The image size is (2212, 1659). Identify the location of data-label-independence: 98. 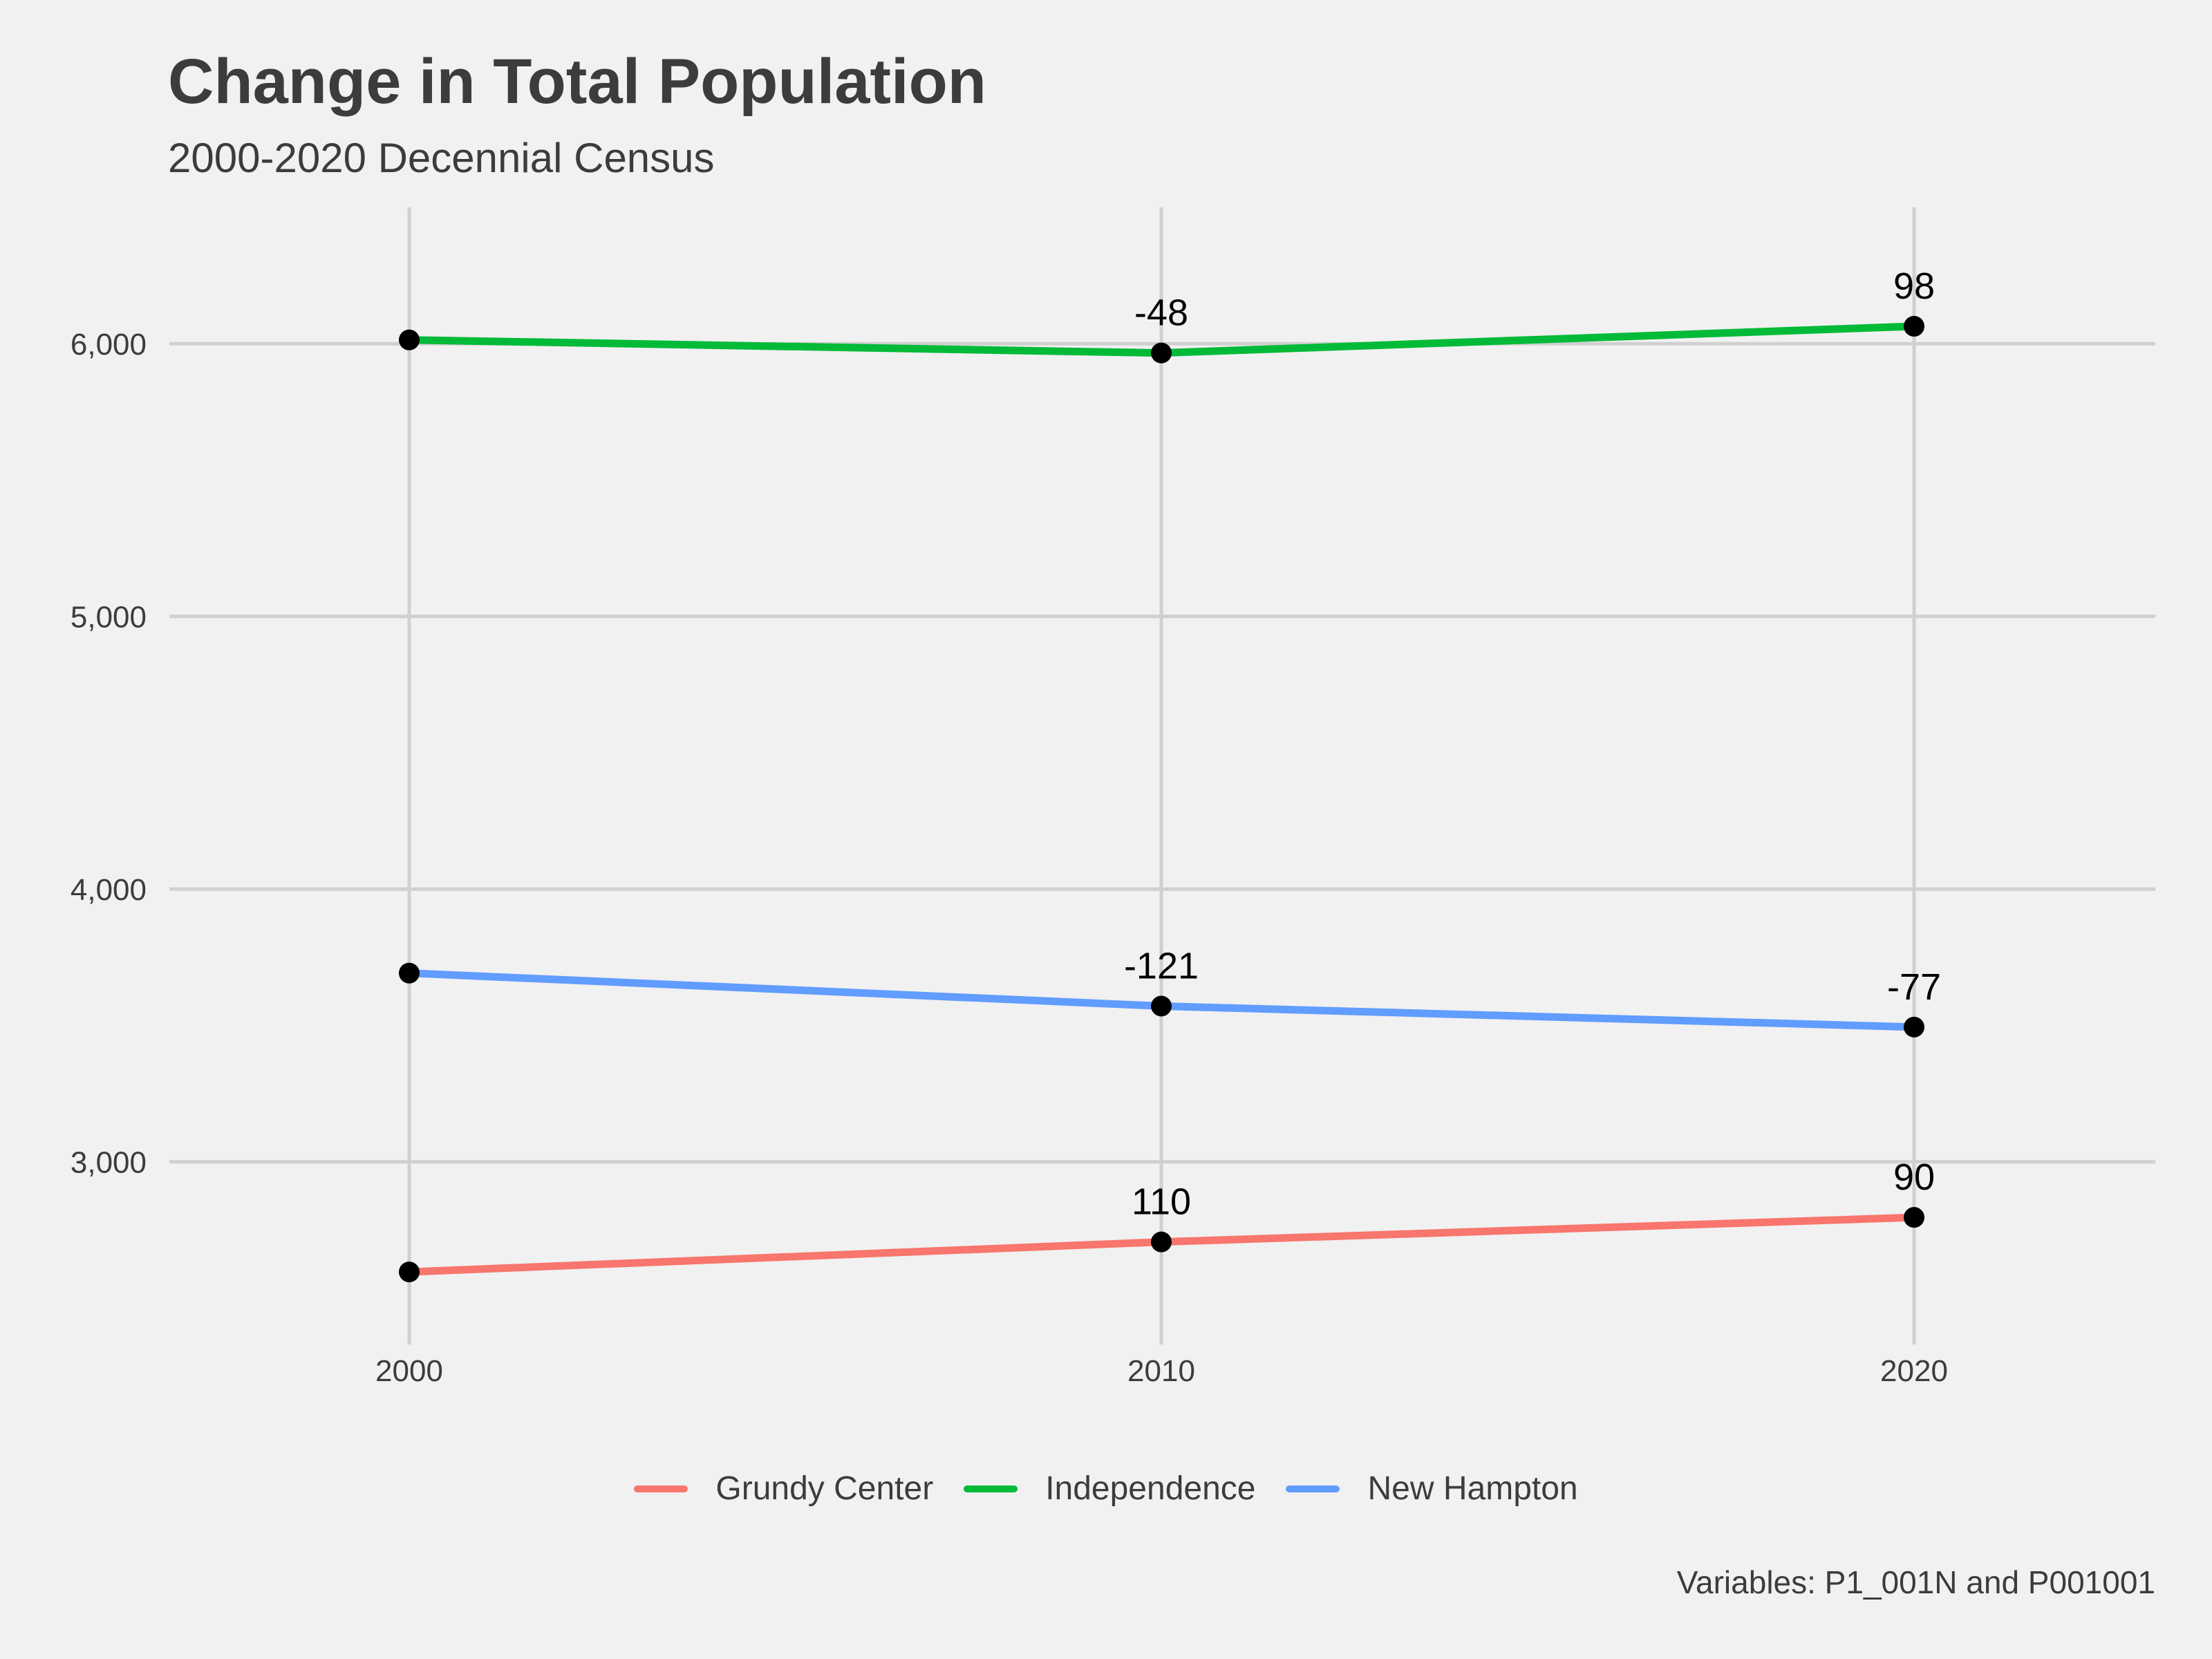
(1914, 286).